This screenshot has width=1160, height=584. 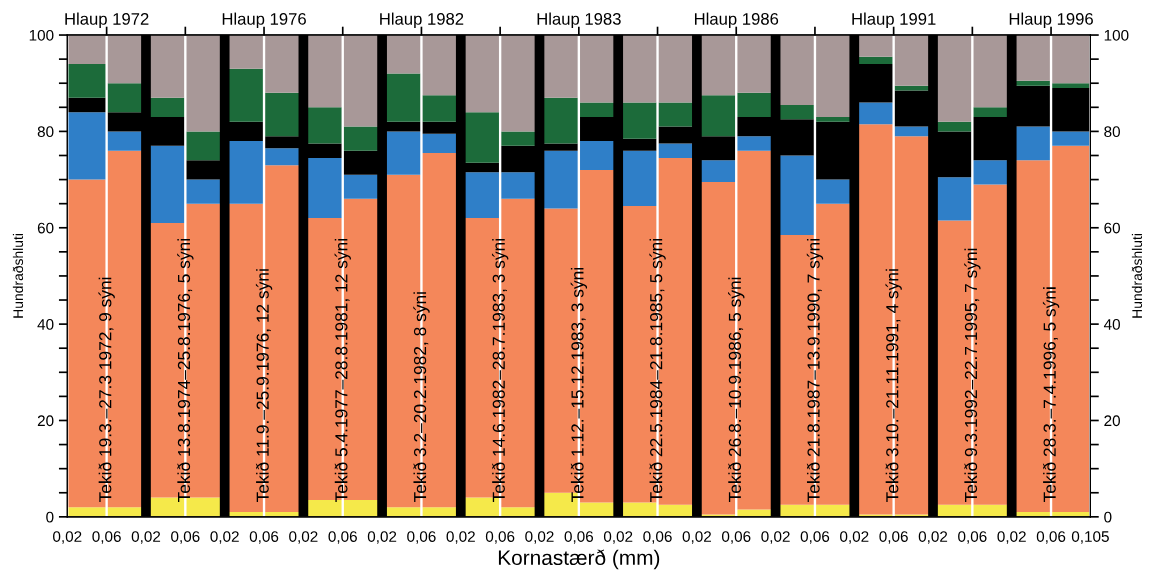 I want to click on annotation: Tekið 19.3.–27.3 1972, 9 sýni, so click(x=106, y=389).